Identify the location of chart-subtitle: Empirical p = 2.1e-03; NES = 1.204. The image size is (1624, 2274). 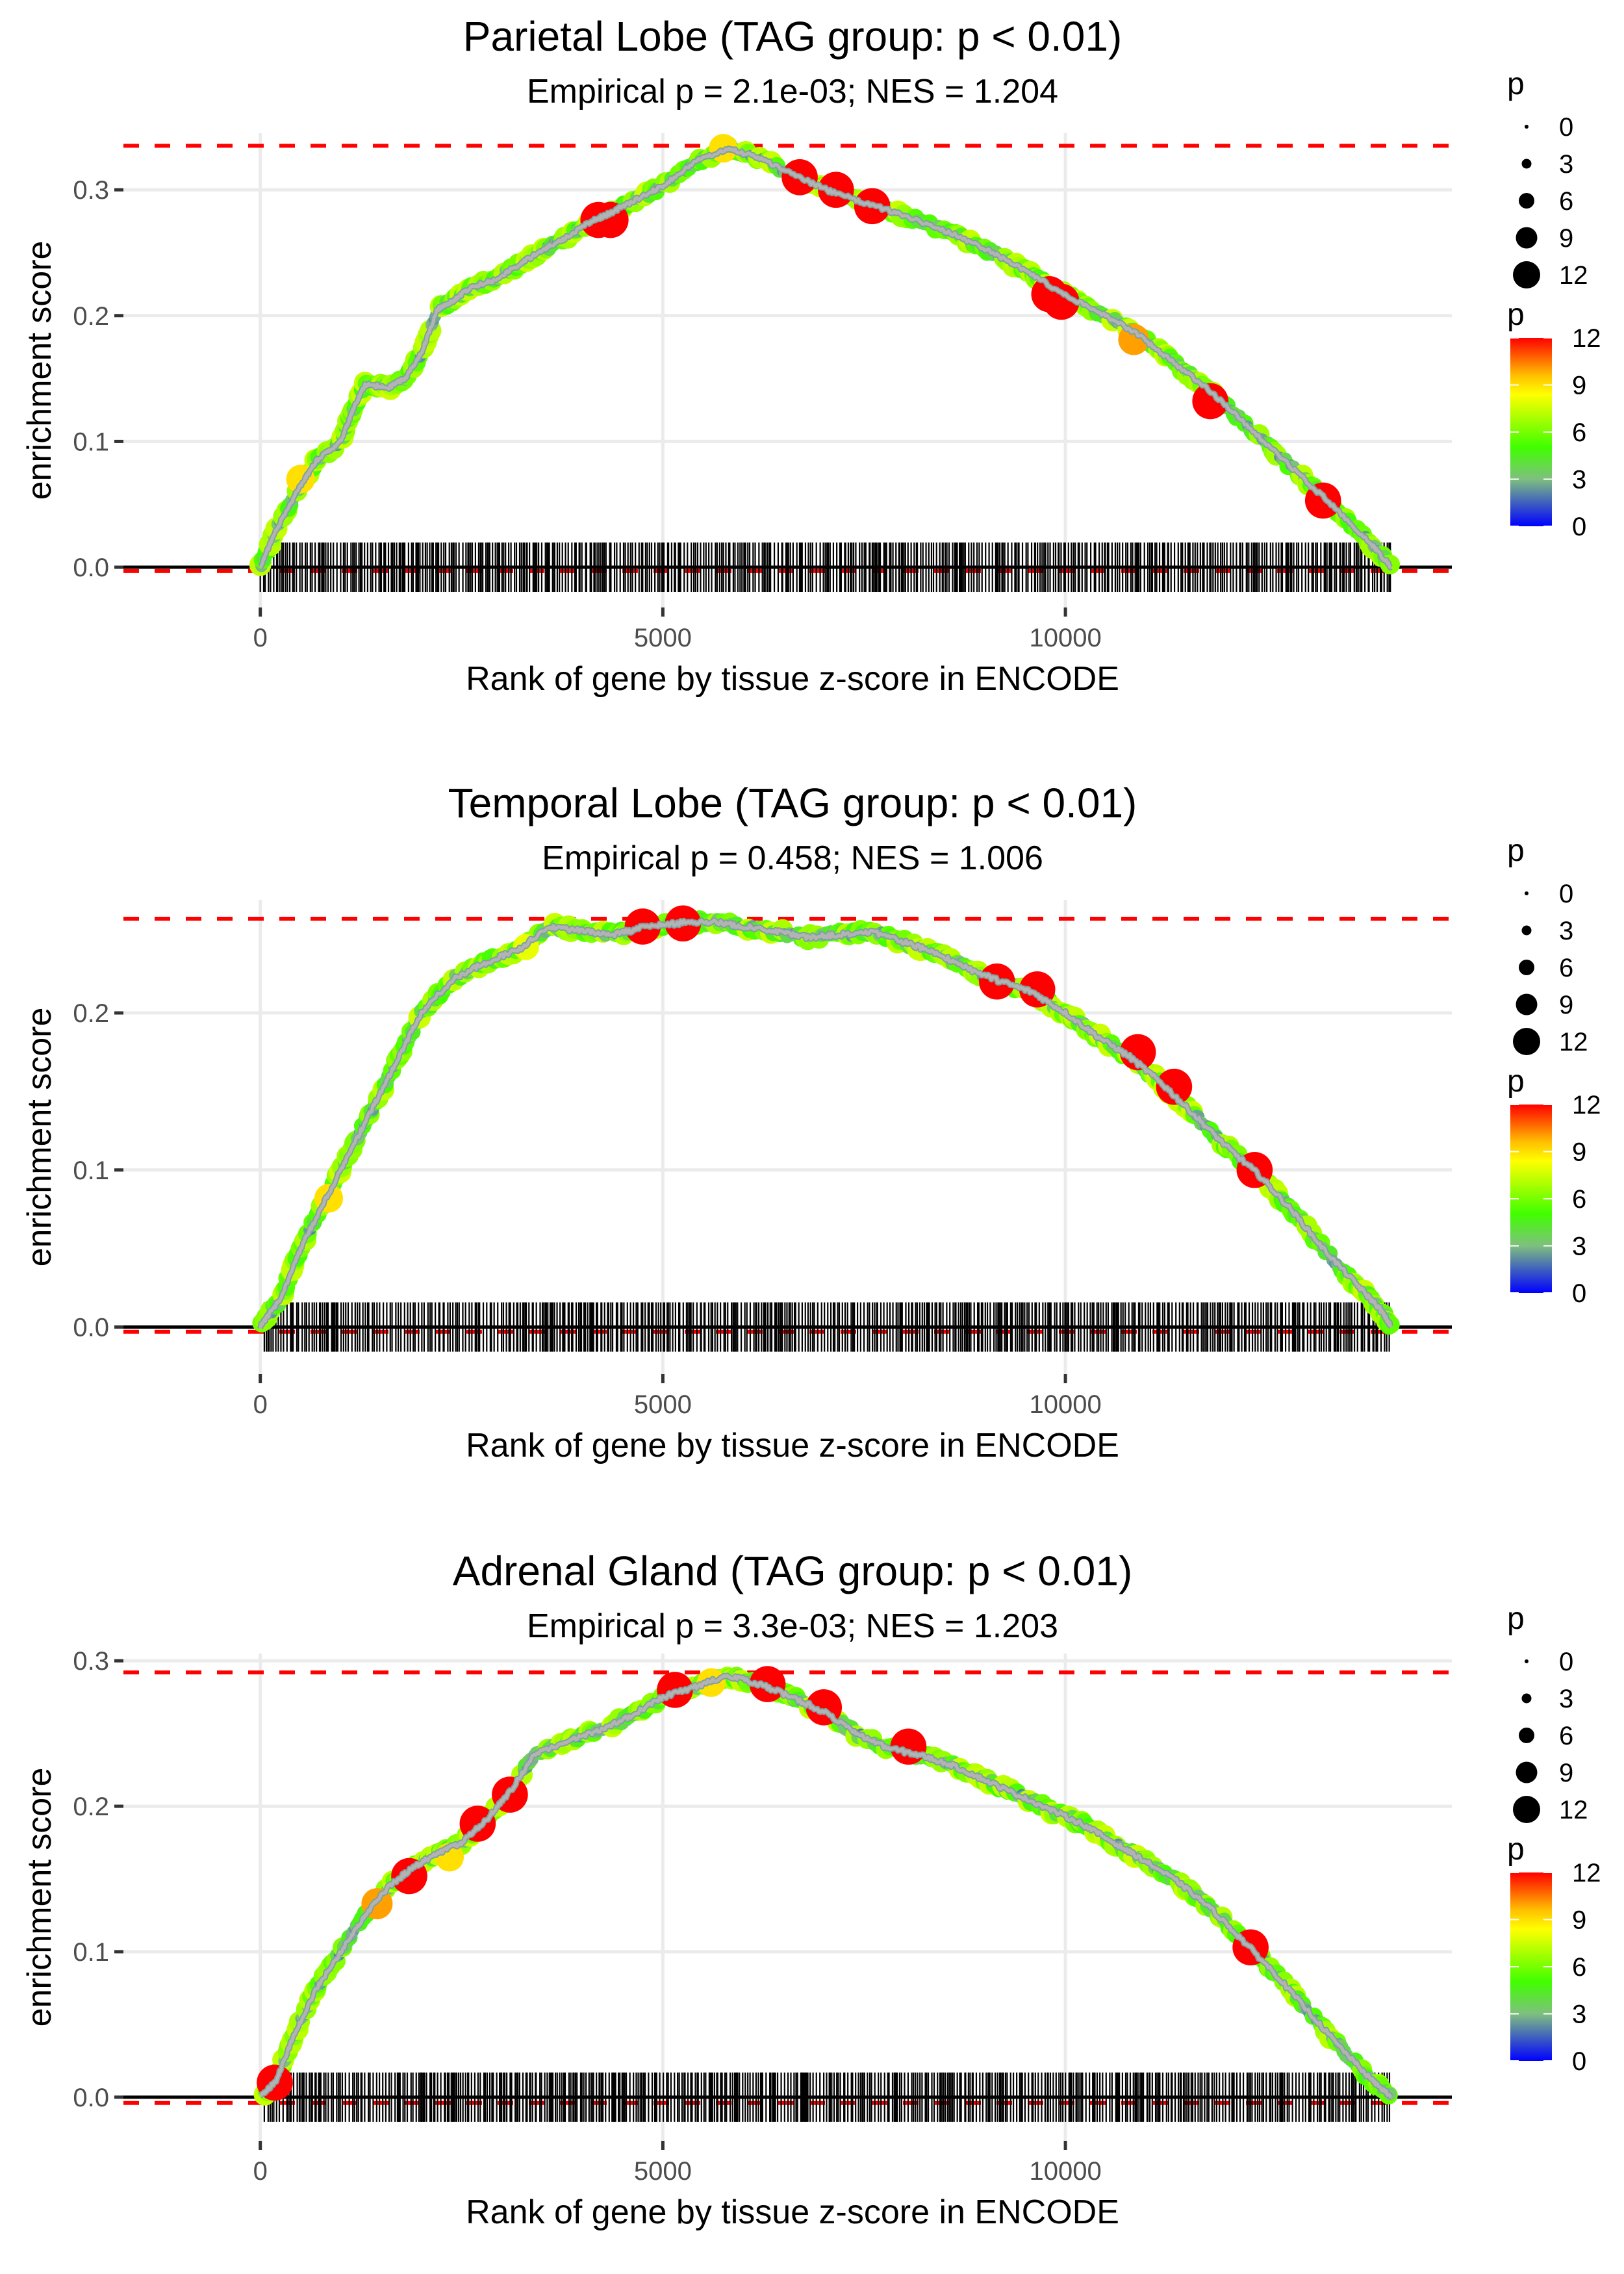
(792, 91).